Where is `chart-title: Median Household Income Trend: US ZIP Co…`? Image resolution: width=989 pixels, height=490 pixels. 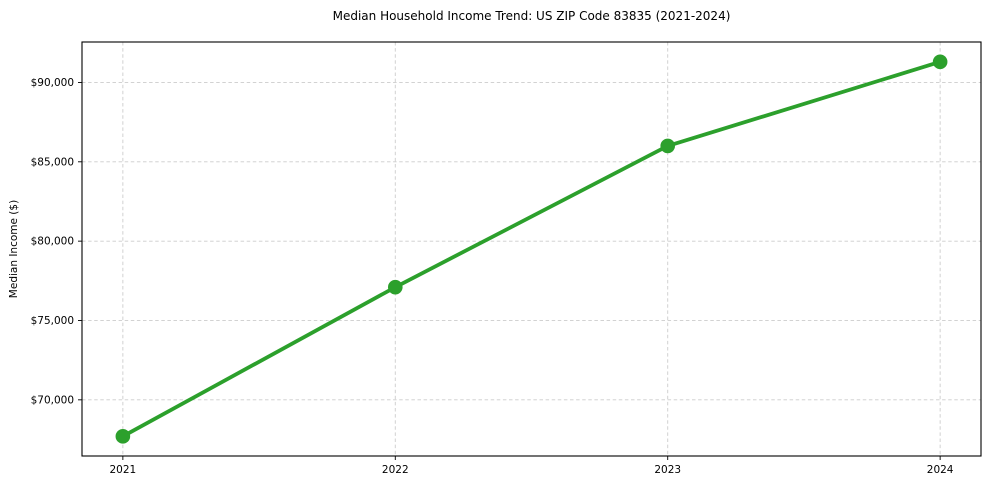
chart-title: Median Household Income Trend: US ZIP Co… is located at coordinates (531, 16).